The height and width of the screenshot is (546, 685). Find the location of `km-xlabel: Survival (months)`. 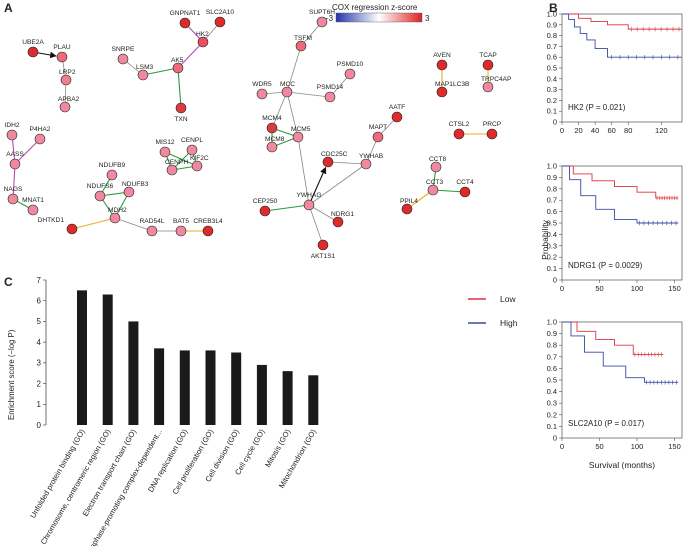

km-xlabel: Survival (months) is located at coordinates (622, 465).